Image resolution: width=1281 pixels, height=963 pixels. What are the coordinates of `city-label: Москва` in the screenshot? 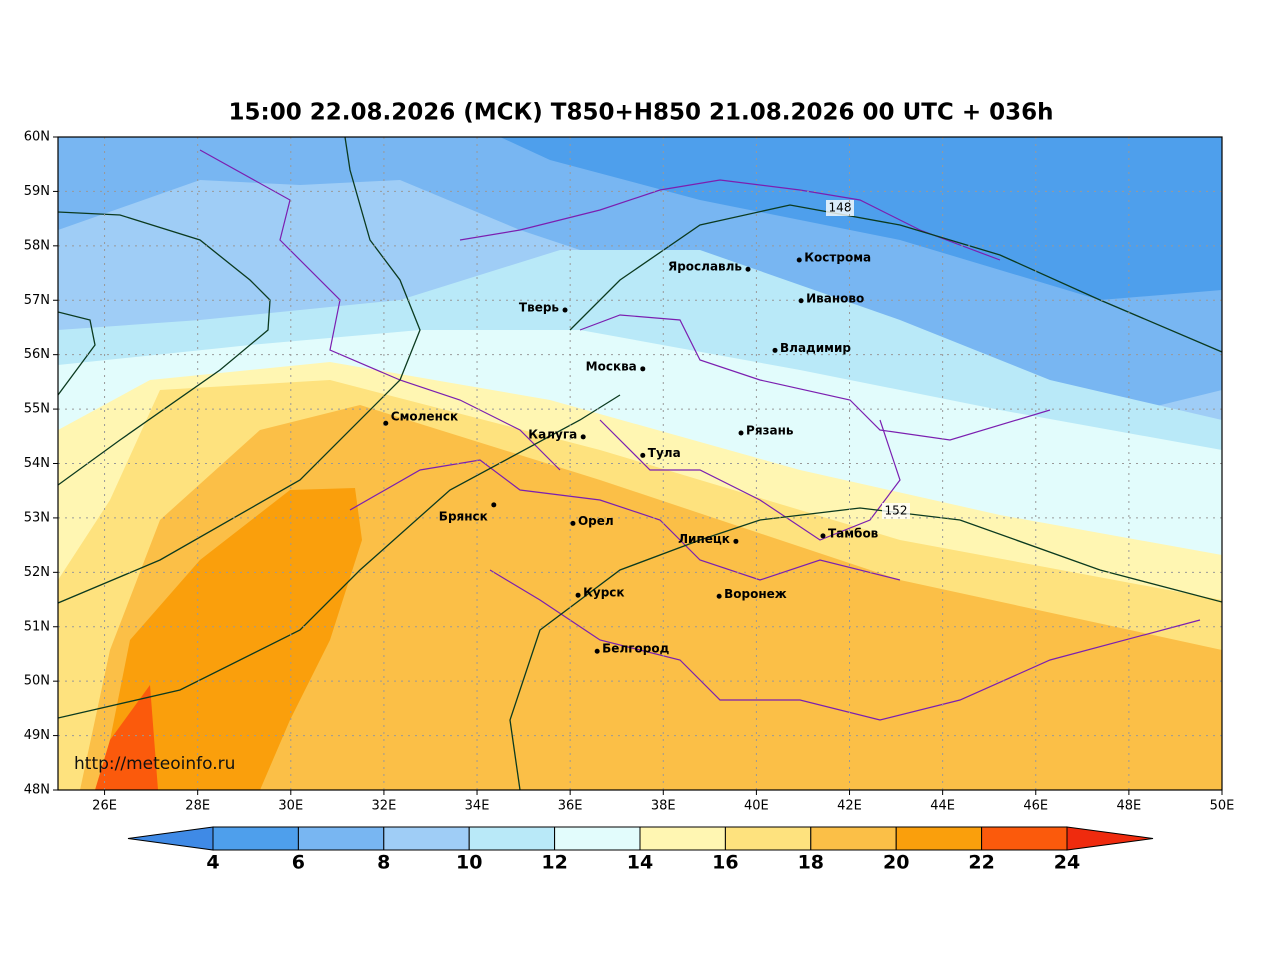 It's located at (611, 366).